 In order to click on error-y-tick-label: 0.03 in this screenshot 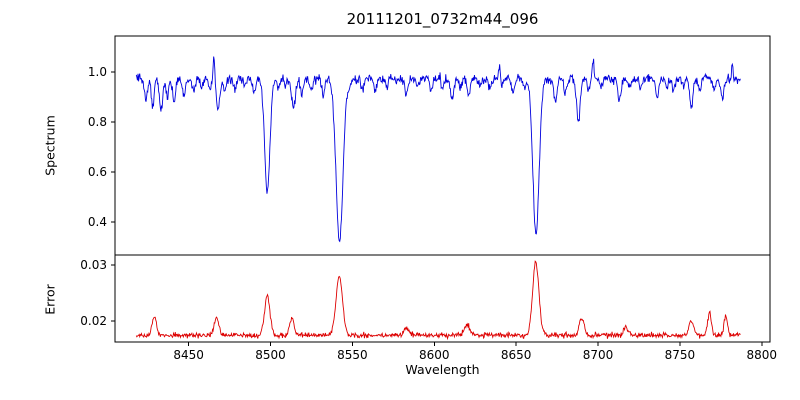, I will do `click(93, 265)`.